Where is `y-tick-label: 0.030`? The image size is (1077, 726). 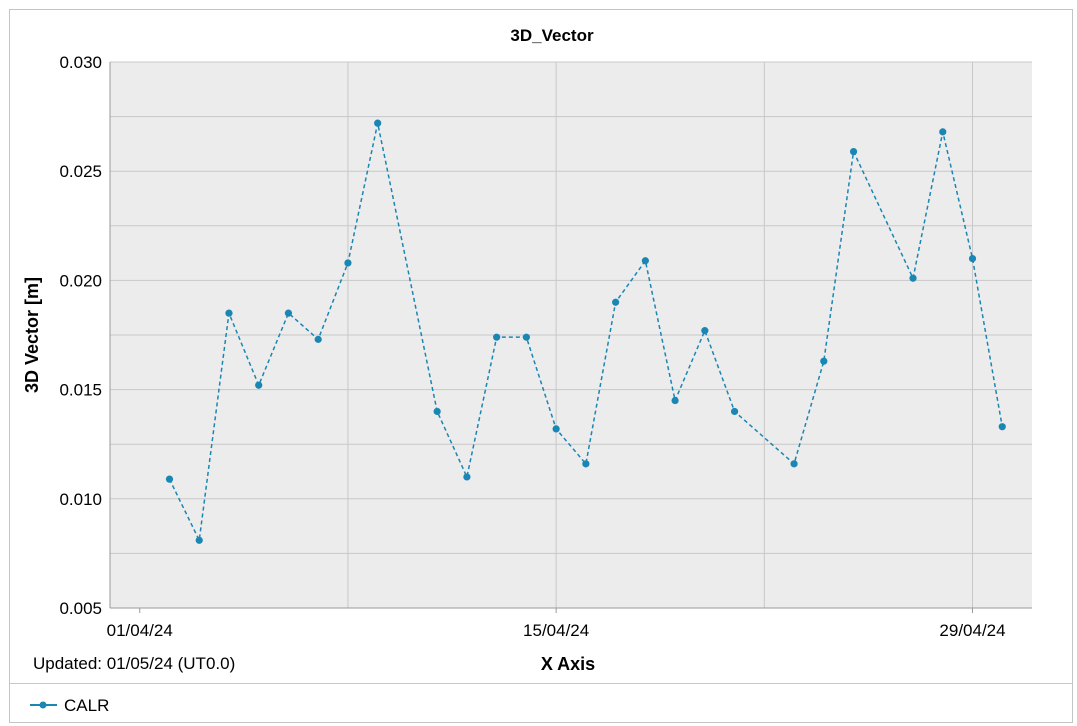 y-tick-label: 0.030 is located at coordinates (80, 62).